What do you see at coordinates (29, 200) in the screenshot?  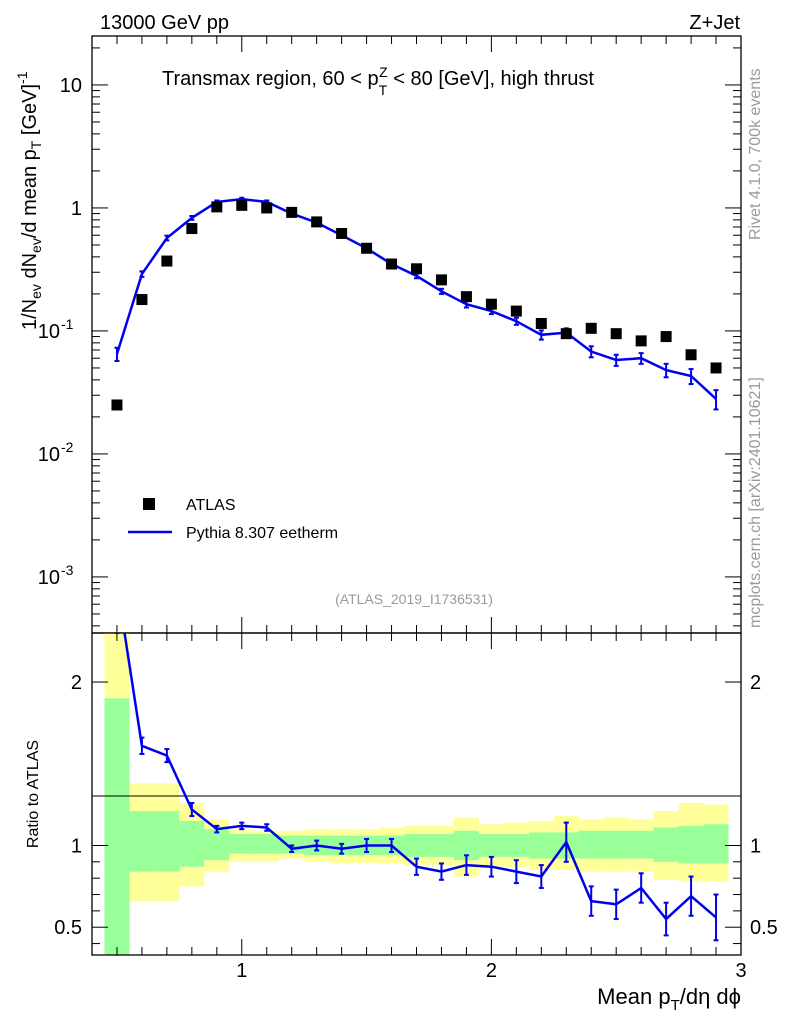 I see `main-ylabel: 1/Nev dNev/d mean pT [GeV]-1` at bounding box center [29, 200].